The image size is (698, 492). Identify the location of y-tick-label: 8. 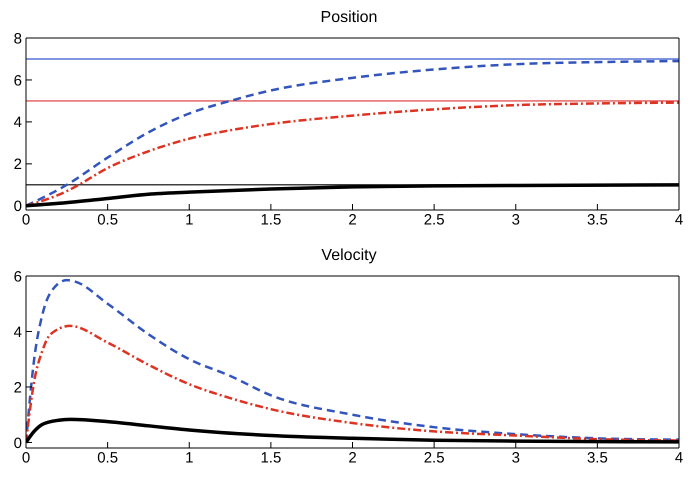
(18, 39).